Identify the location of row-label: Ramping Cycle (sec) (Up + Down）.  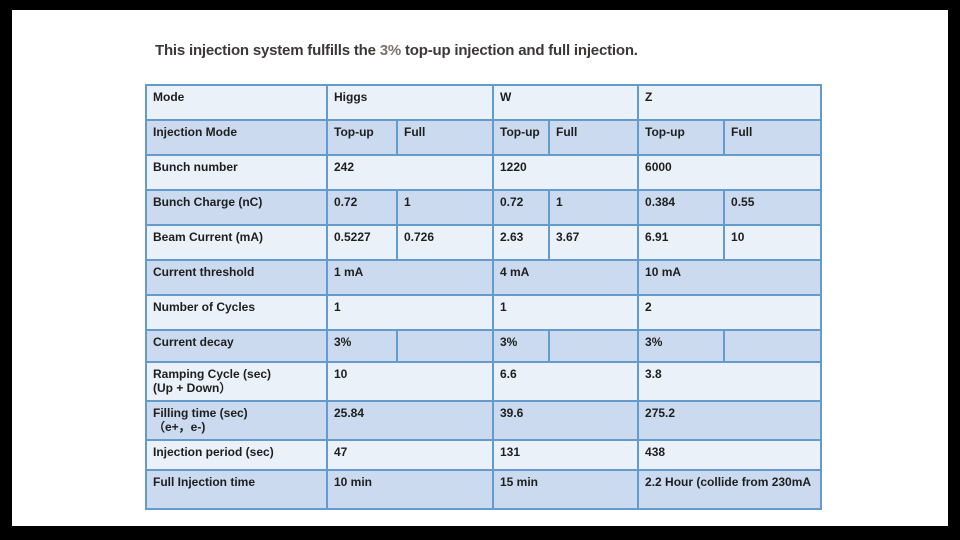
(236, 381).